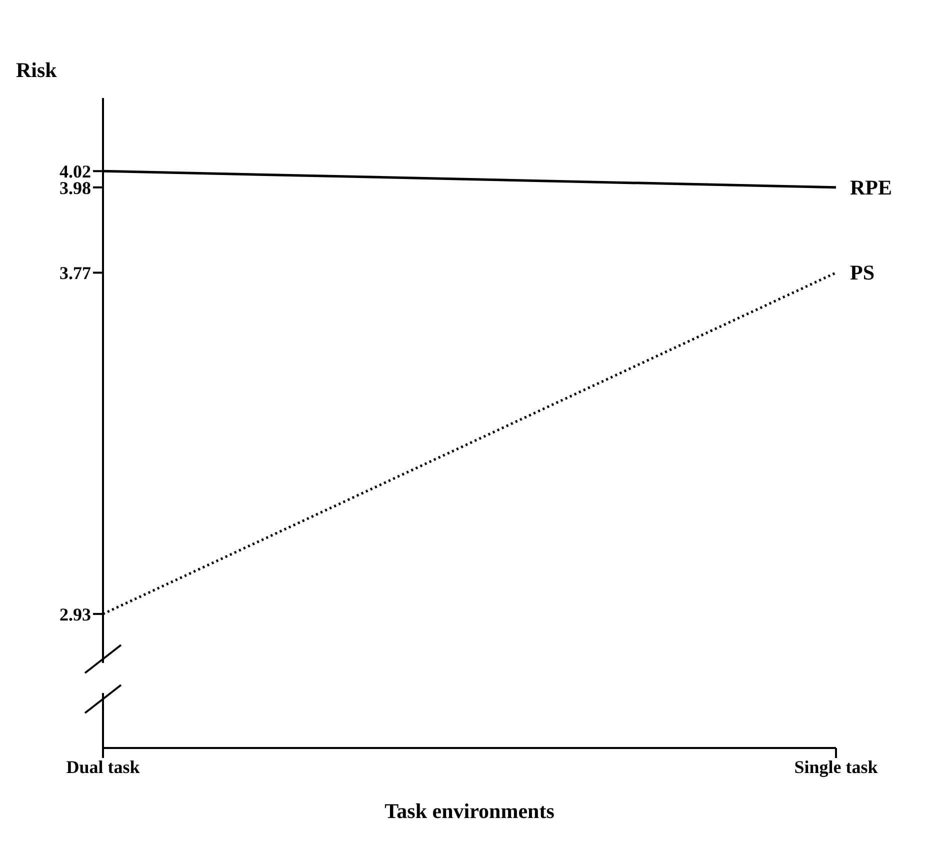 This screenshot has width=928, height=865. What do you see at coordinates (871, 187) in the screenshot?
I see `series-label: RPE` at bounding box center [871, 187].